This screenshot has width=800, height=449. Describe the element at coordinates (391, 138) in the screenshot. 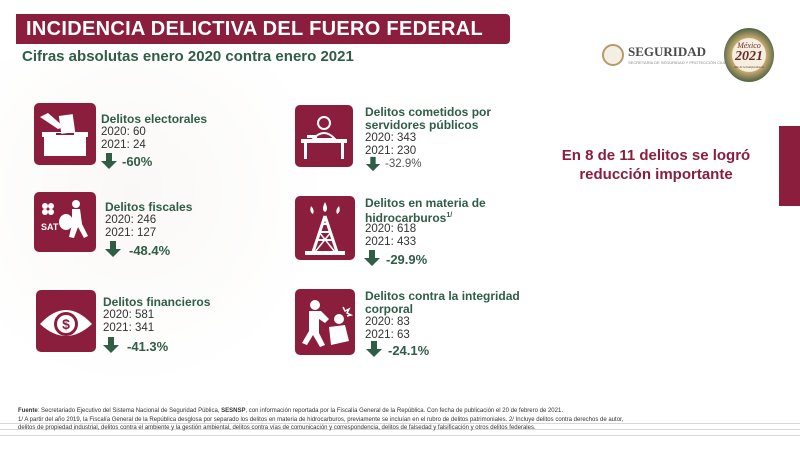

I see `value-2020: 2020: 343` at that location.